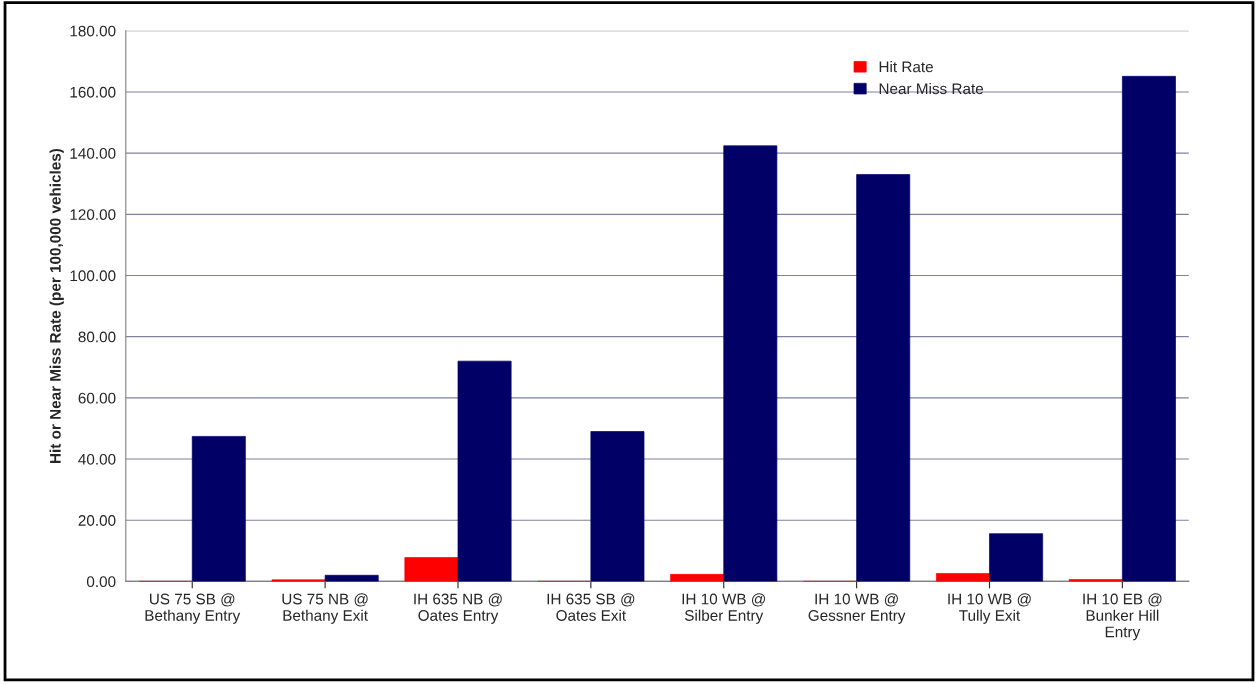 This screenshot has width=1258, height=684. Describe the element at coordinates (93, 215) in the screenshot. I see `y-tick-label: 120.00` at that location.